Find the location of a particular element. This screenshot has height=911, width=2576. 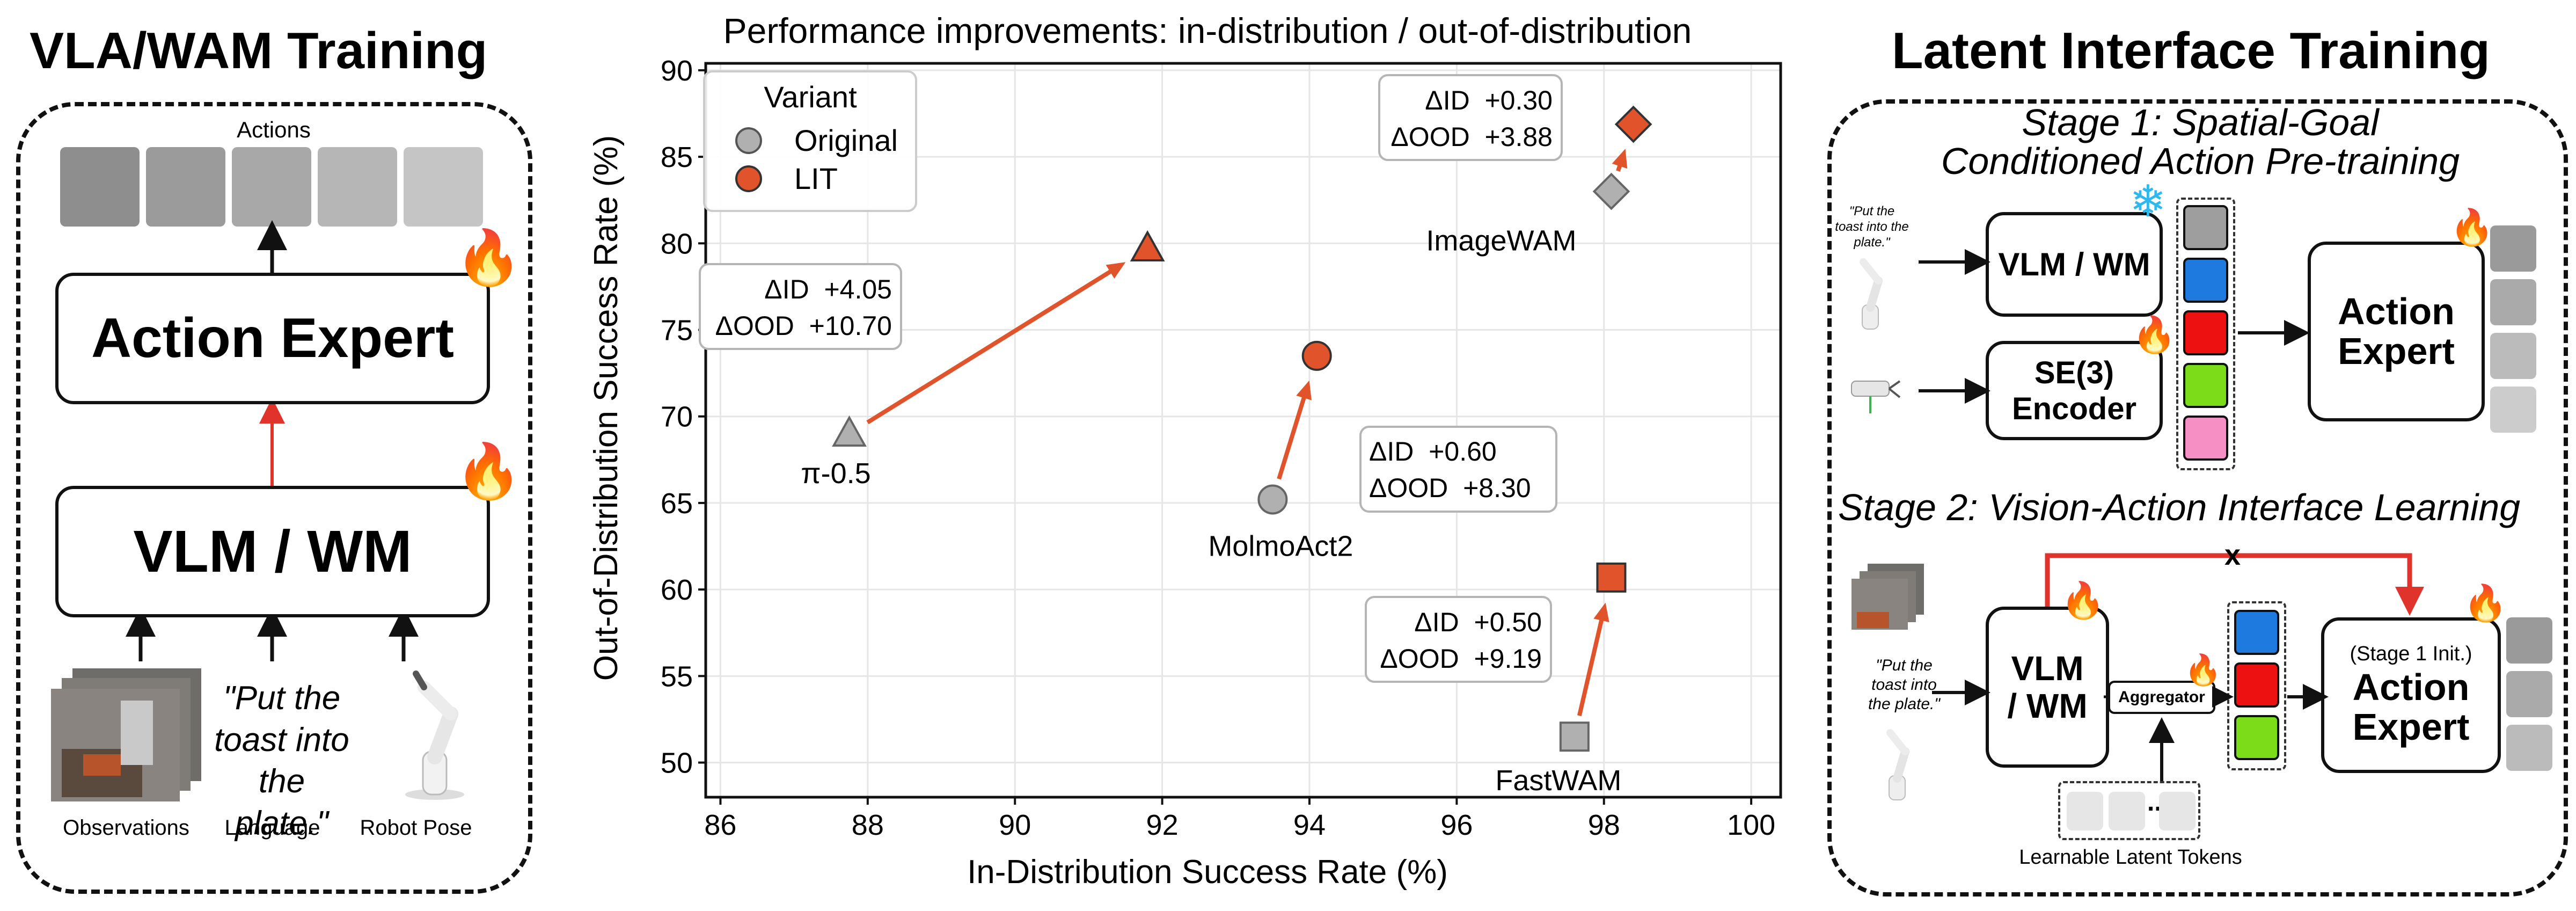

model-name-label: ImageWAM is located at coordinates (1501, 241).